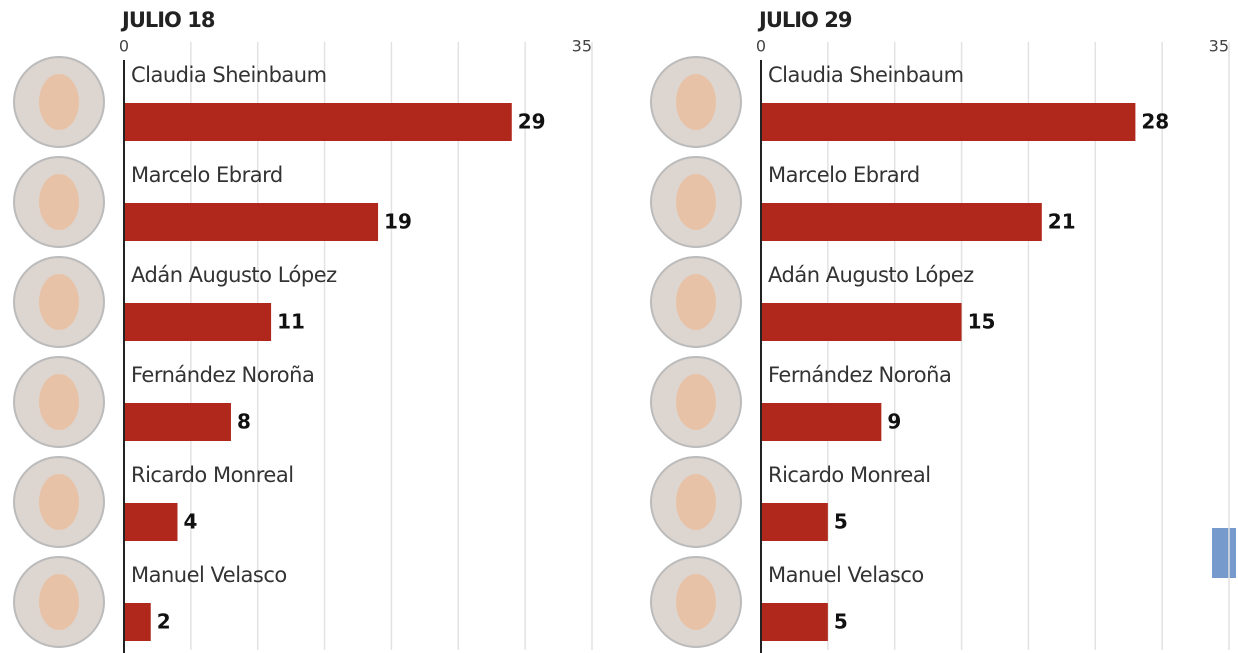  I want to click on value-label: 28, so click(1155, 122).